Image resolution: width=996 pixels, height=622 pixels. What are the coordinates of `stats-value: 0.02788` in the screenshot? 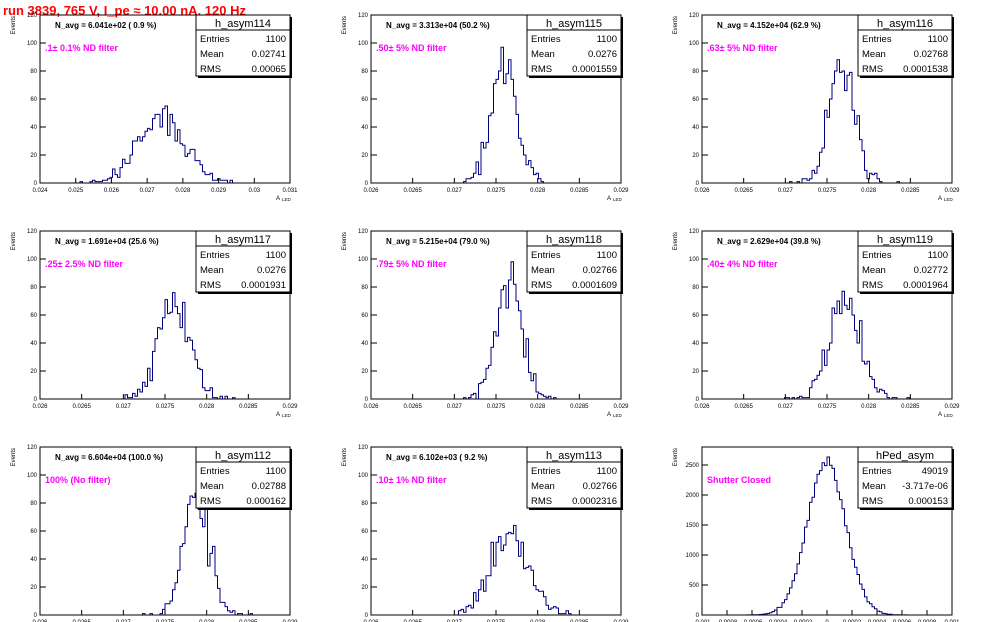 It's located at (269, 486).